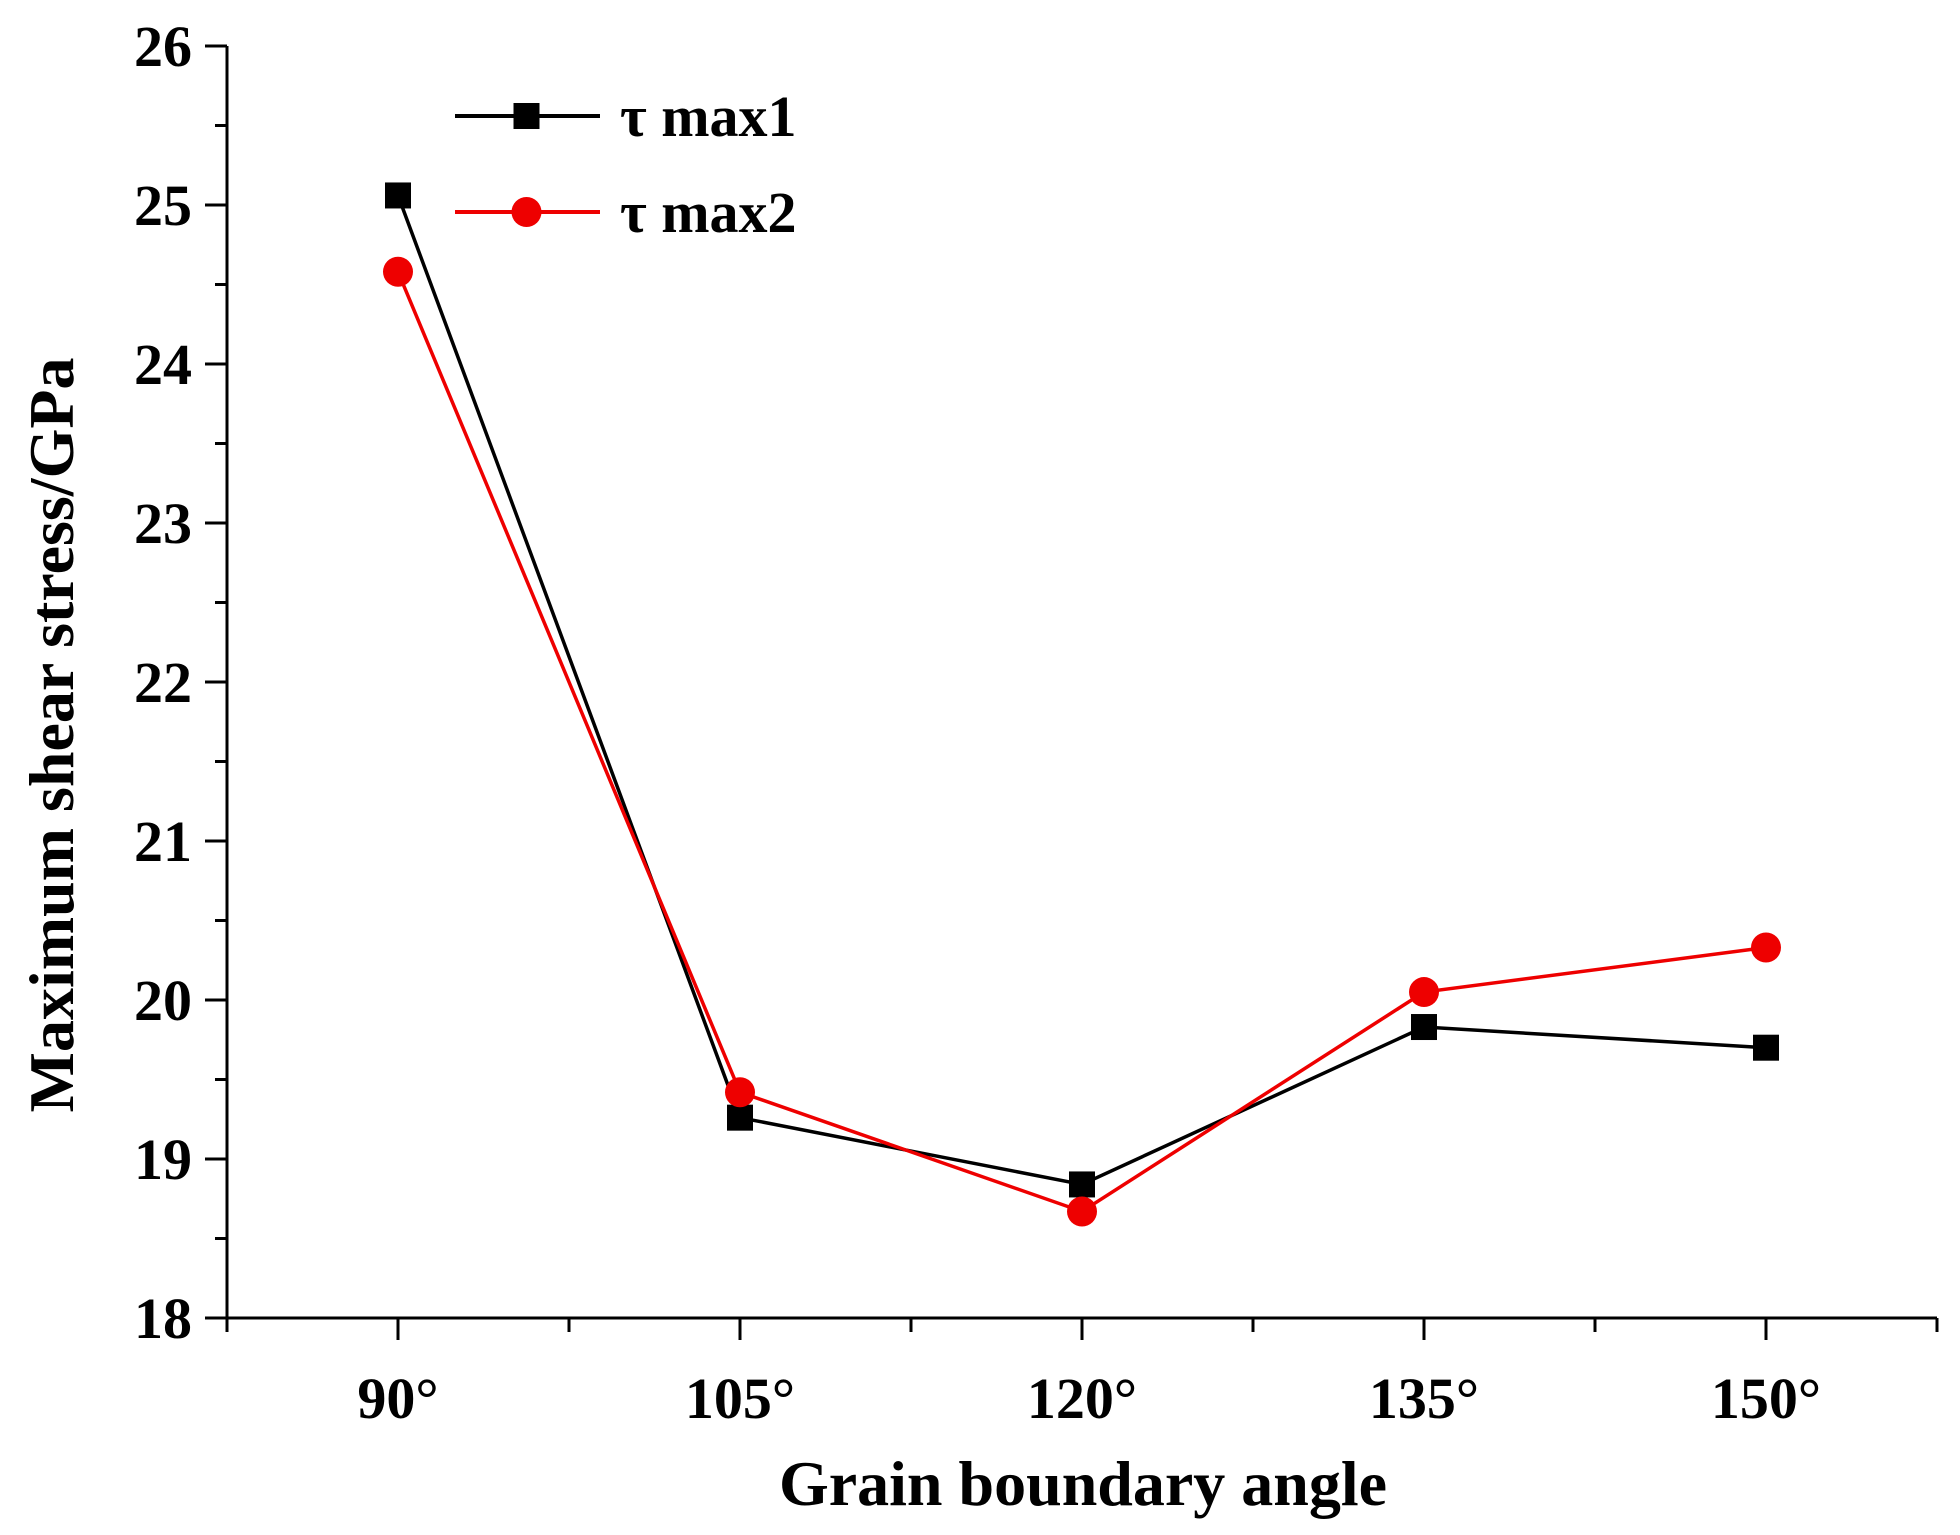 The image size is (1960, 1535). What do you see at coordinates (163, 205) in the screenshot?
I see `y-tick-label: 25` at bounding box center [163, 205].